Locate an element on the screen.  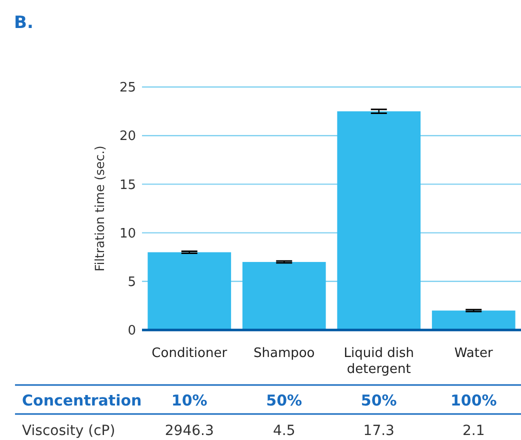
text: 2.1 is located at coordinates (473, 430).